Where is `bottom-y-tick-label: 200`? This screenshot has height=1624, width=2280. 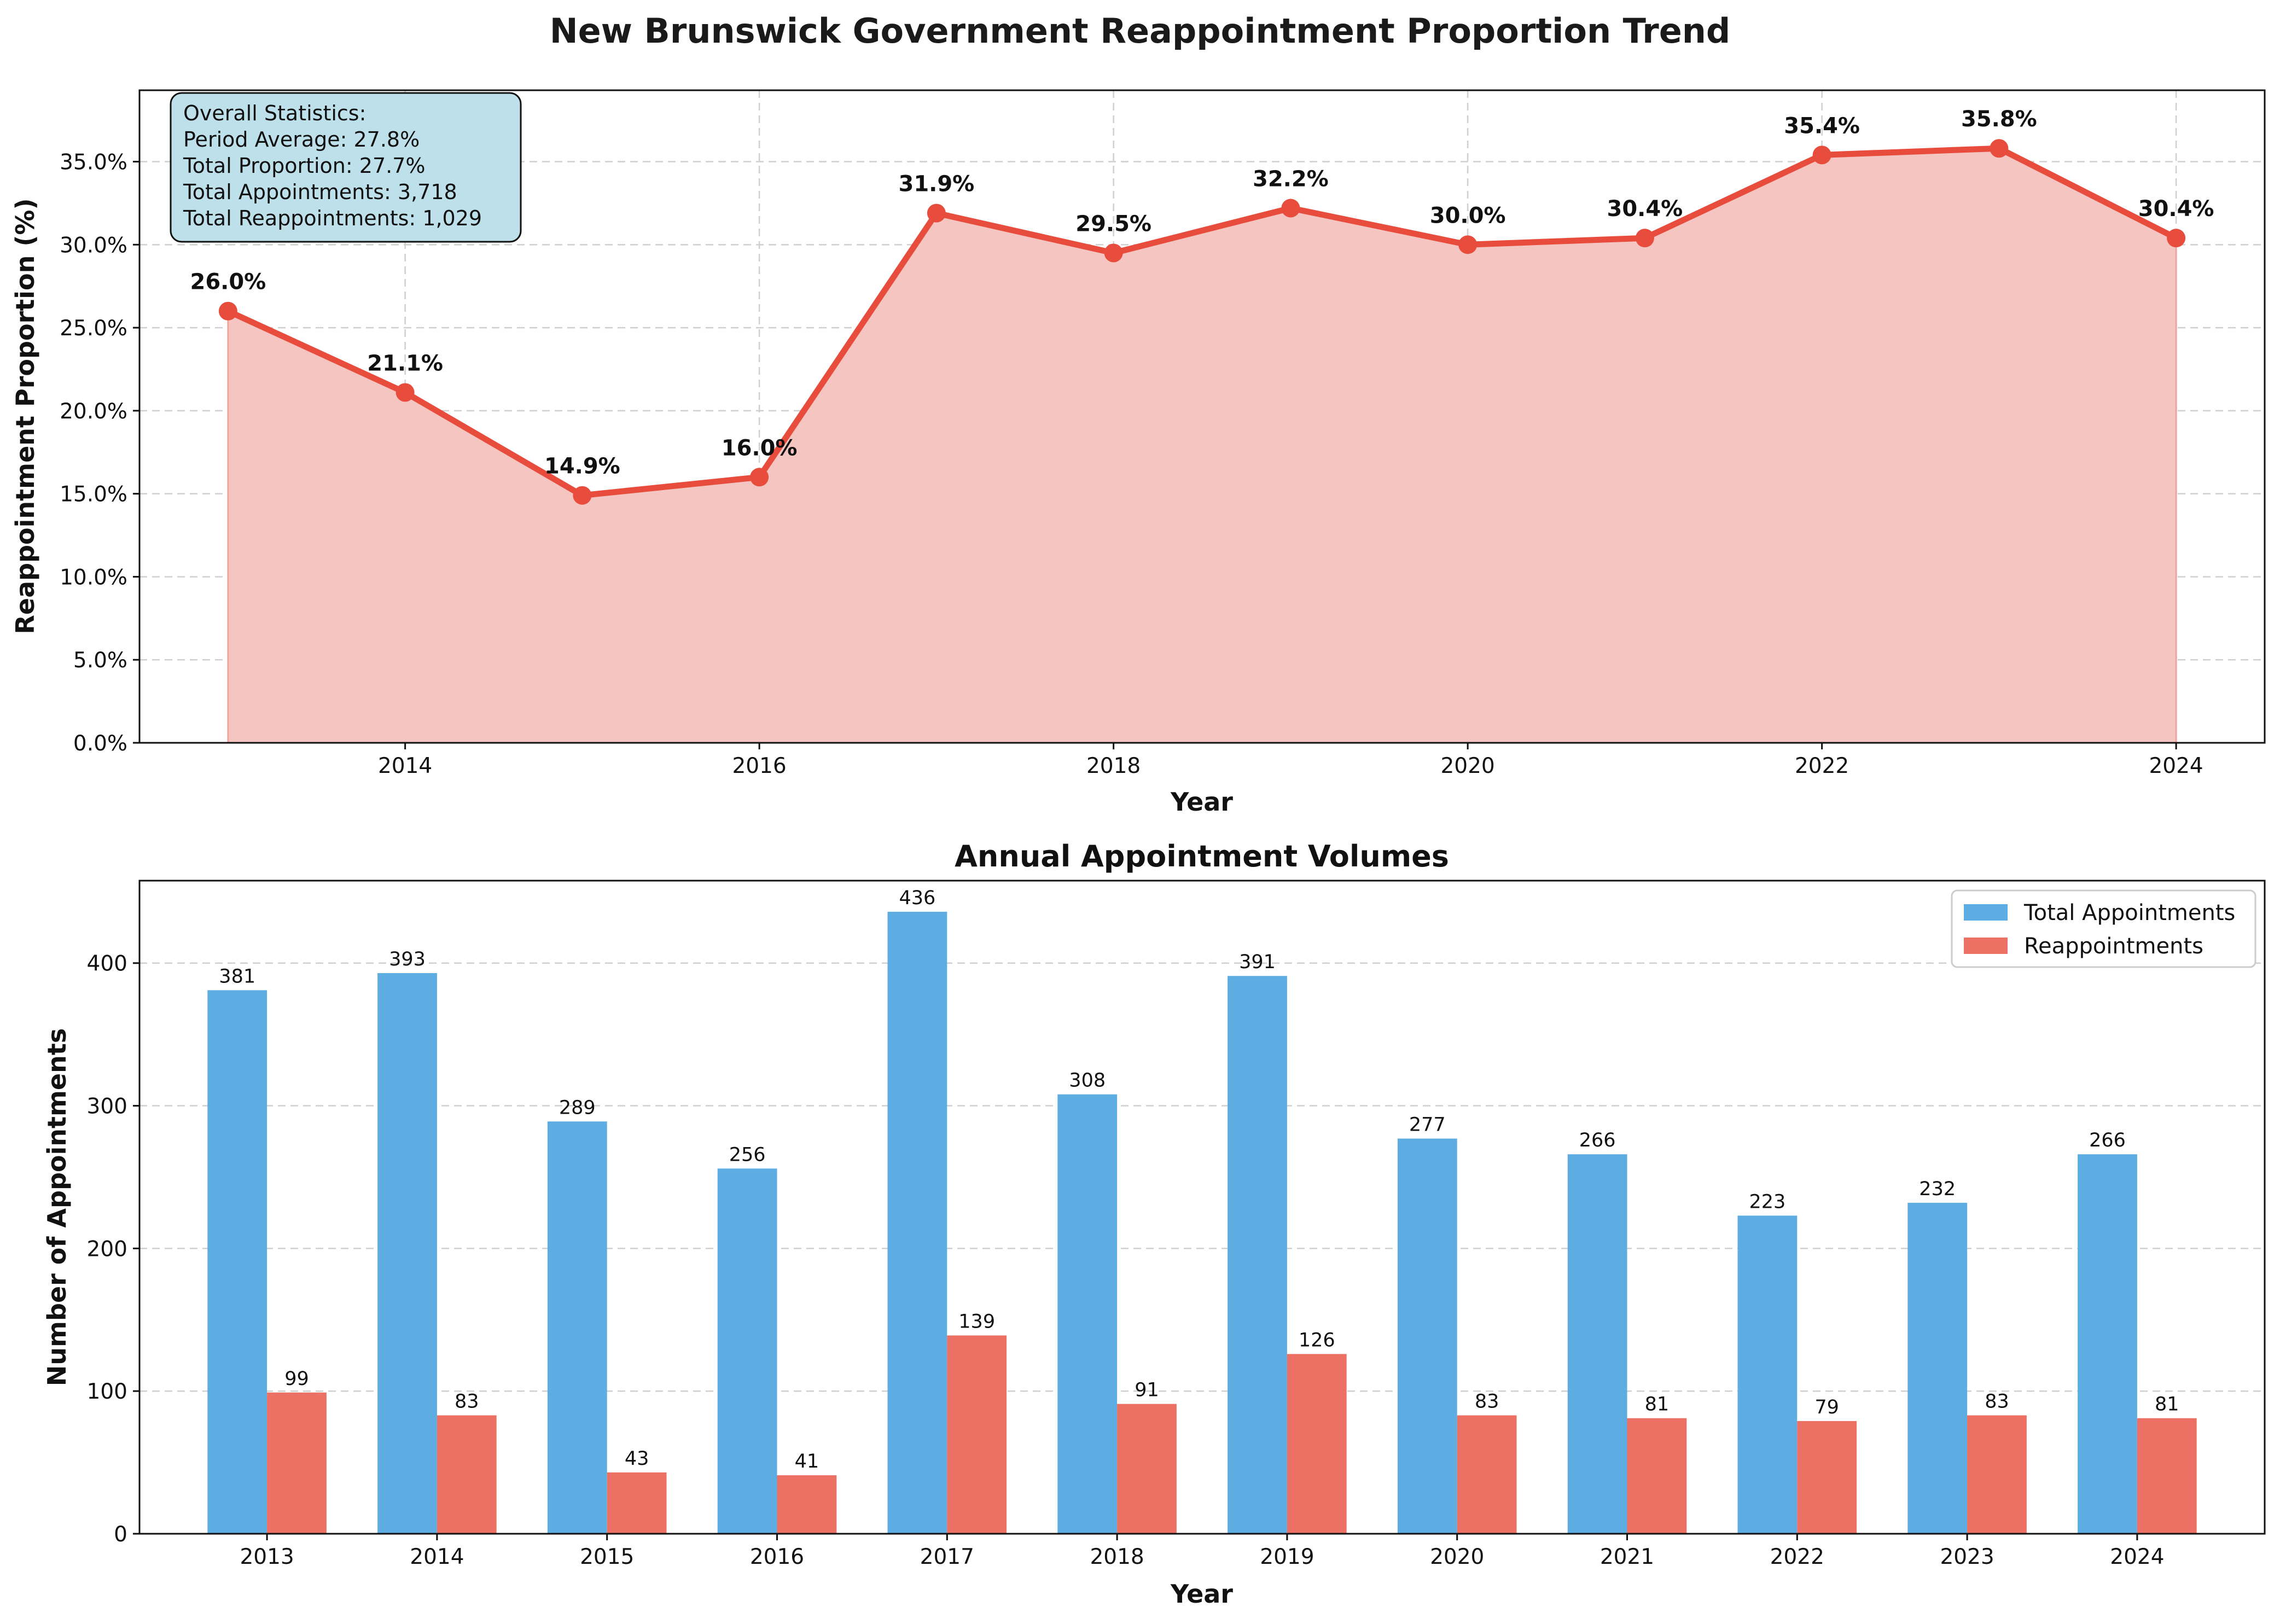 bottom-y-tick-label: 200 is located at coordinates (107, 1249).